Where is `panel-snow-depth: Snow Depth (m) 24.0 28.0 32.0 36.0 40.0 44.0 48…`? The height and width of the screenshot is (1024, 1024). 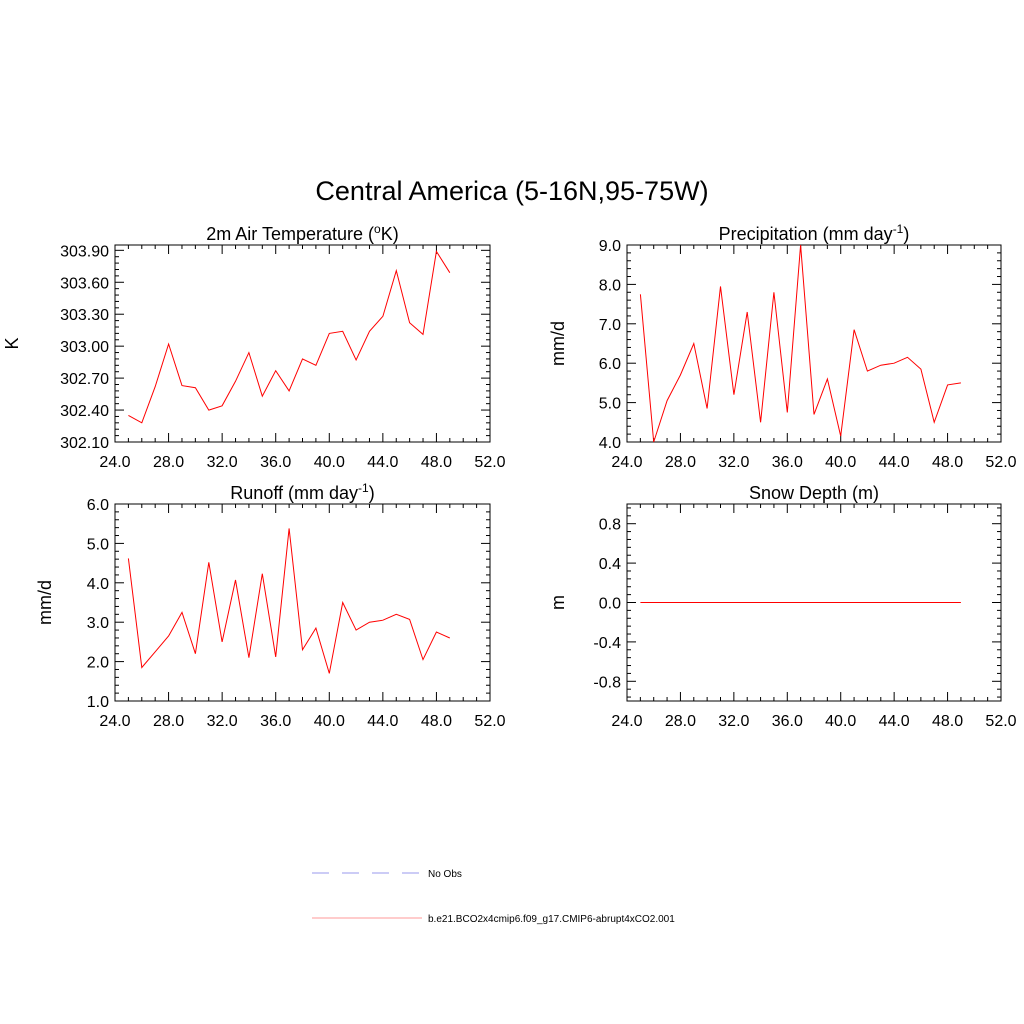 panel-snow-depth: Snow Depth (m) 24.0 28.0 32.0 36.0 40.0 44.0 48… is located at coordinates (782, 606).